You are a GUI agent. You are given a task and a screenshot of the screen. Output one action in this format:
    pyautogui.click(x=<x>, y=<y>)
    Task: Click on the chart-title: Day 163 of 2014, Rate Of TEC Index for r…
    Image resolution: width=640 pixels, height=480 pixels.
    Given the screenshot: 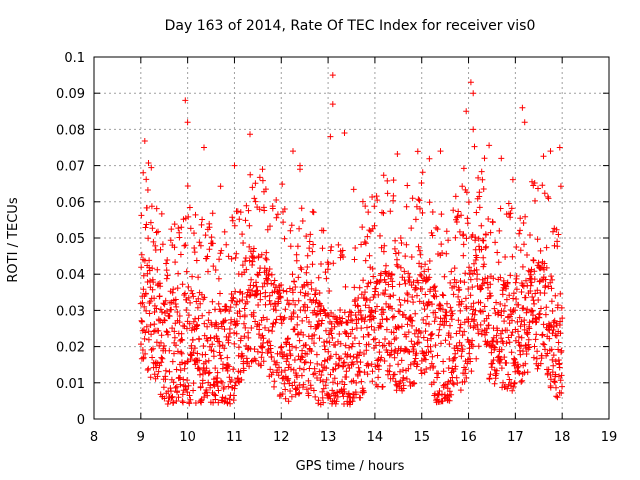 What is the action you would take?
    pyautogui.click(x=350, y=26)
    